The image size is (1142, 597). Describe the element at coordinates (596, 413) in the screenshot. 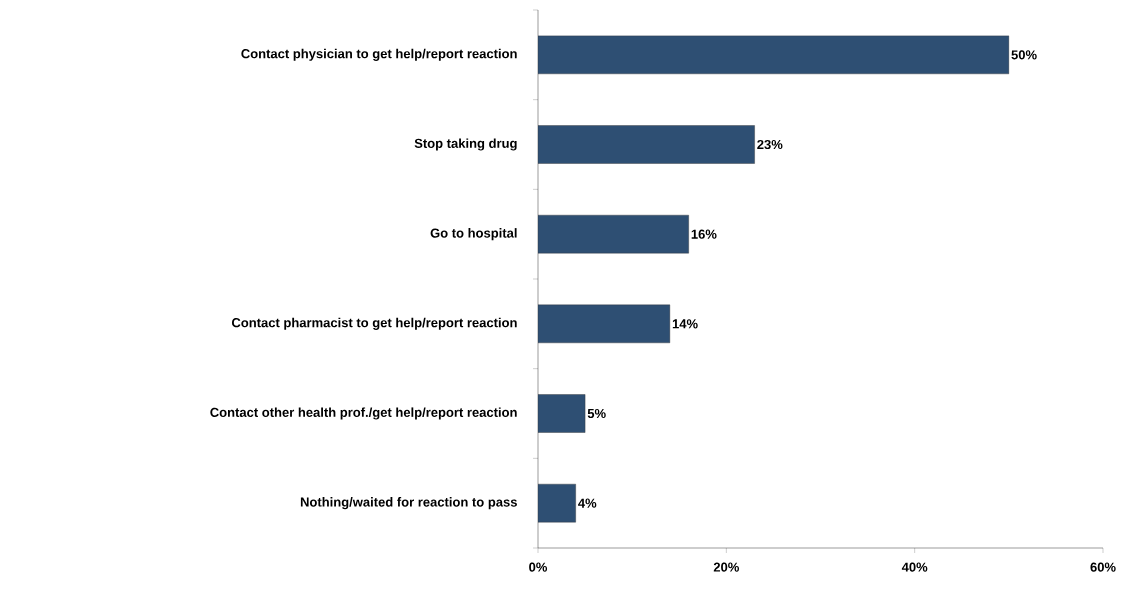

I see `data-label: 5%` at that location.